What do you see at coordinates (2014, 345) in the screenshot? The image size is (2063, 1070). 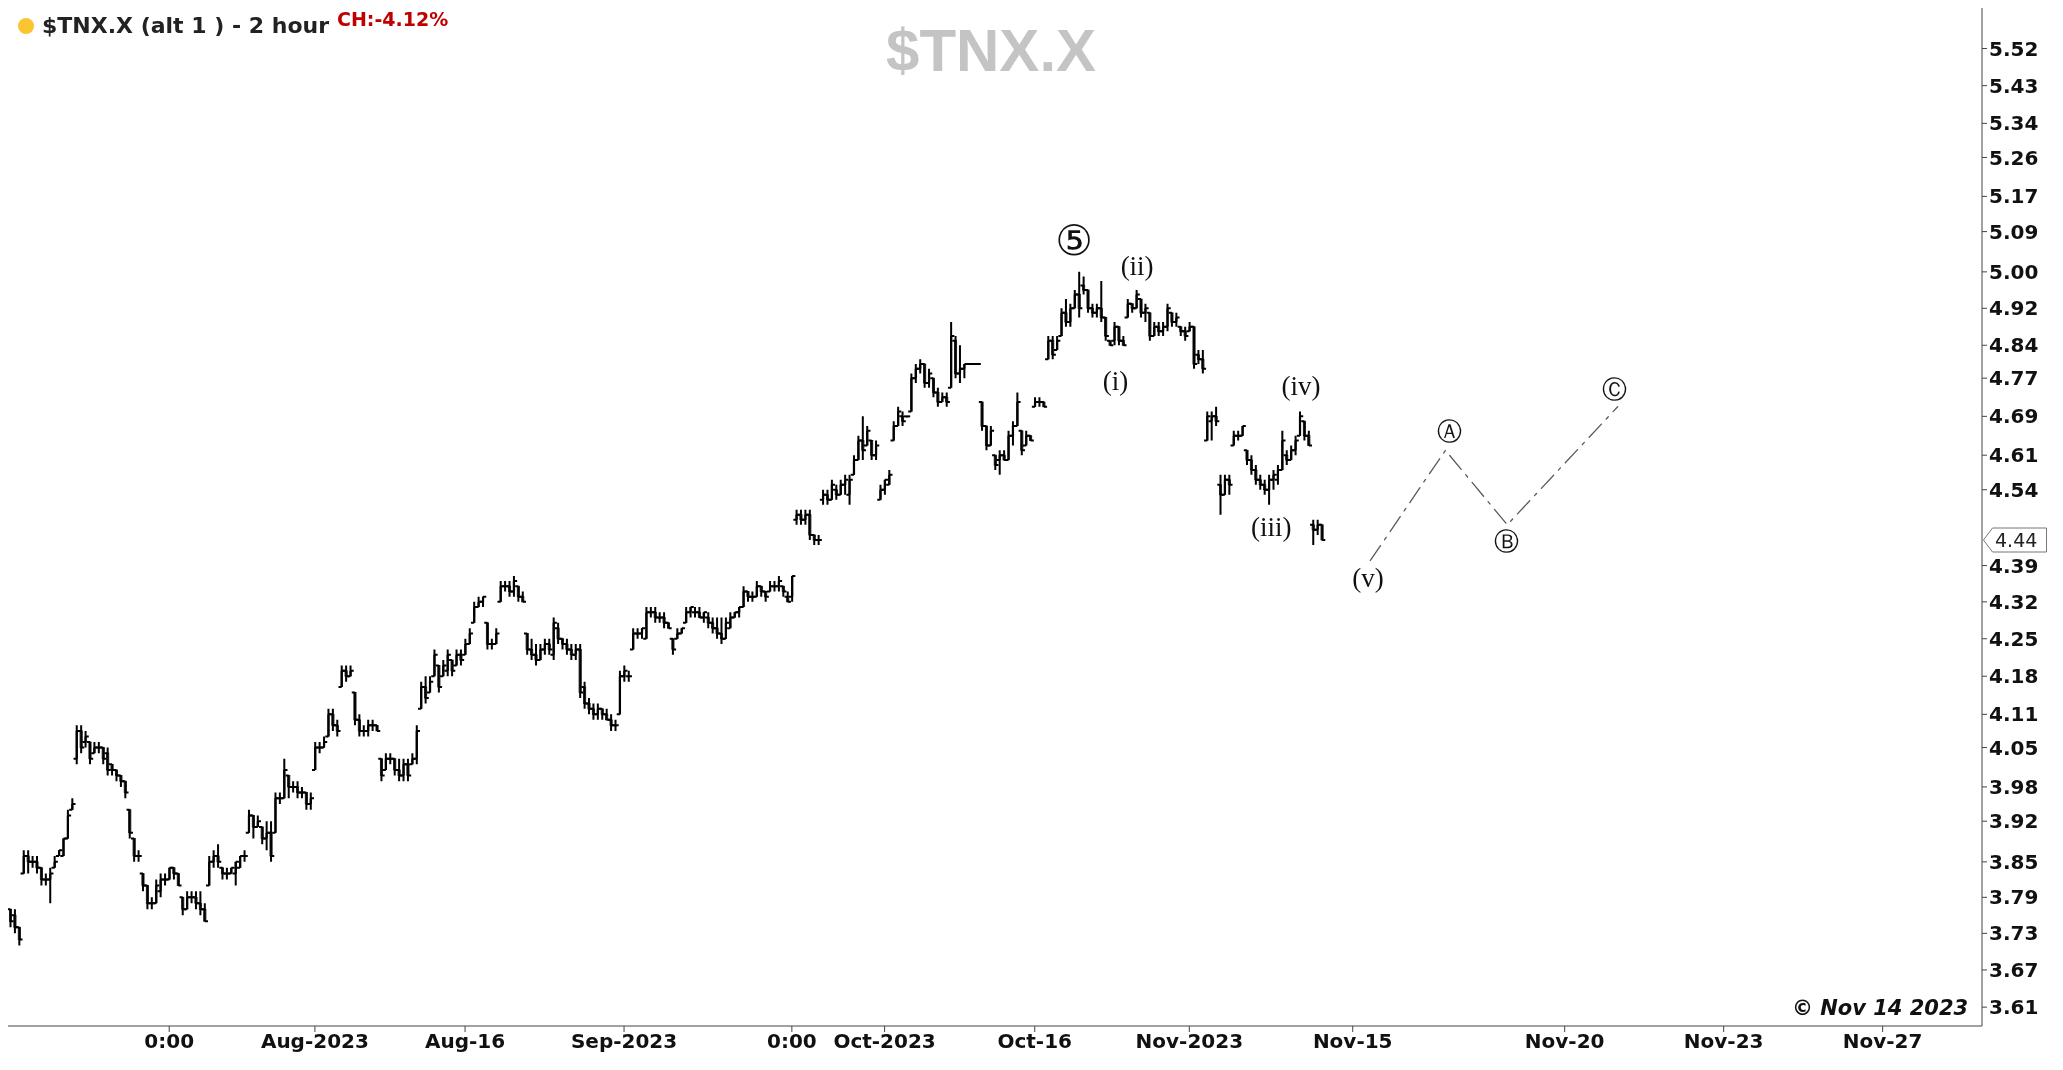 I see `y-tick-label: 4.84` at bounding box center [2014, 345].